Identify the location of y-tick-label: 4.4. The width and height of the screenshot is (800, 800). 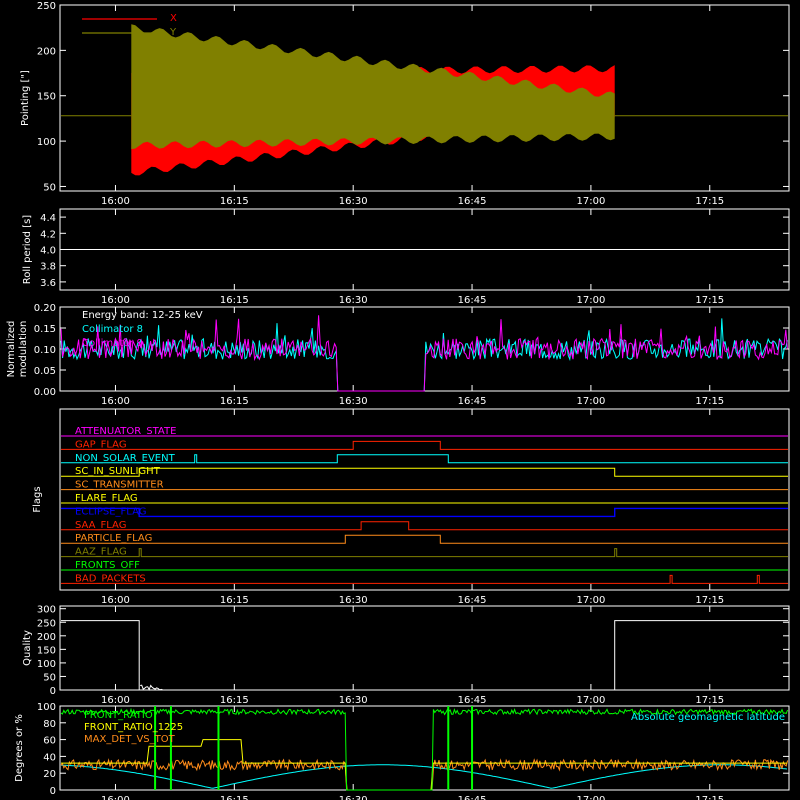
(48, 218).